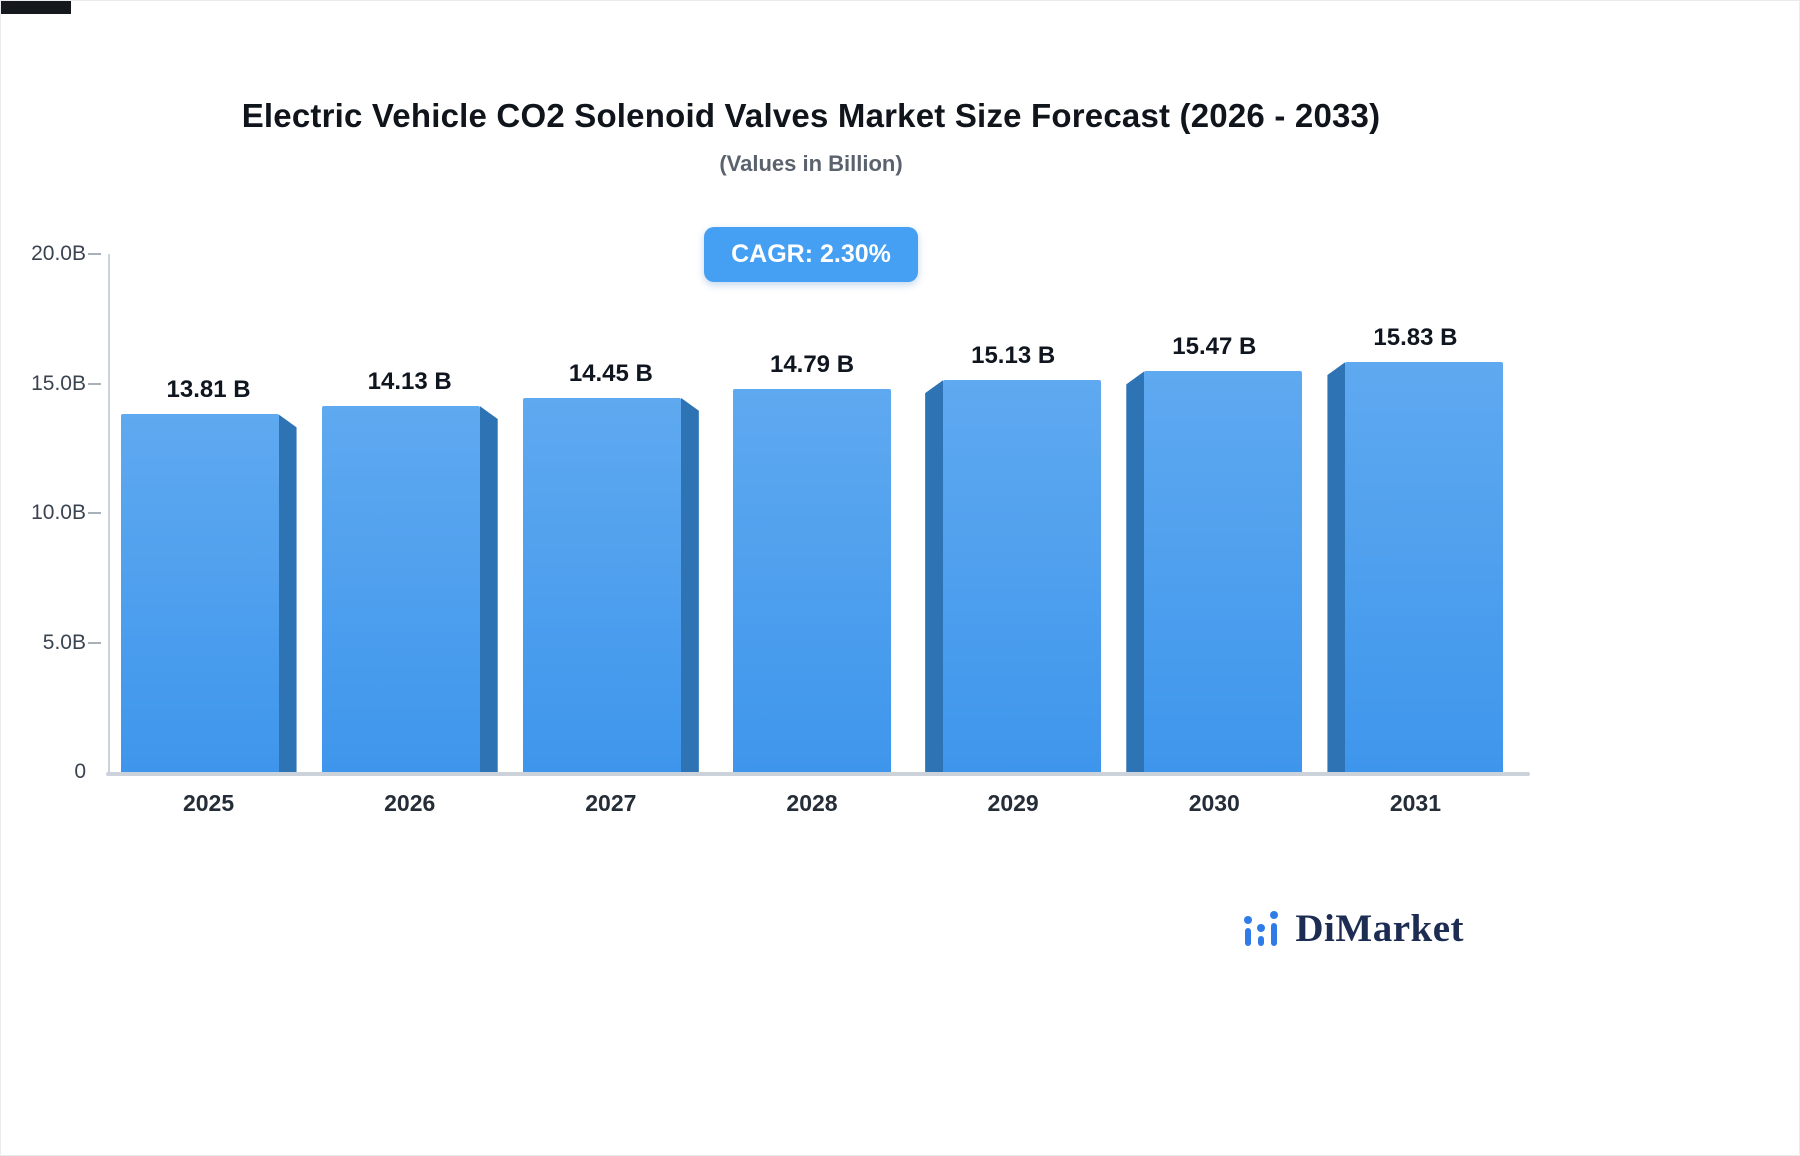  Describe the element at coordinates (410, 803) in the screenshot. I see `x-axis-label: 2026` at that location.